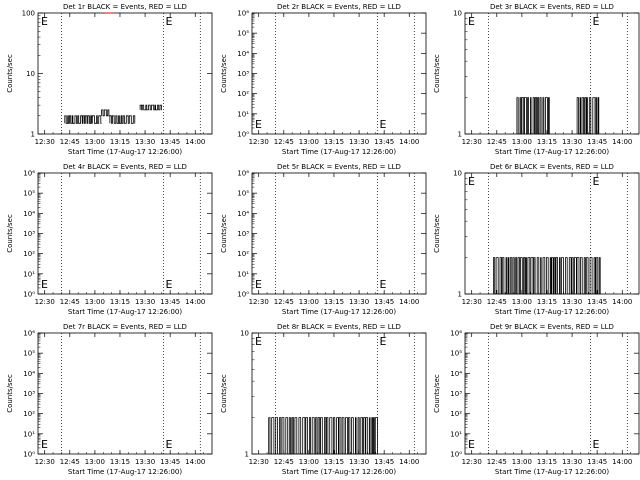  I want to click on panel-title: Det 4r BLACK = Events, RED = LLD, so click(125, 167).